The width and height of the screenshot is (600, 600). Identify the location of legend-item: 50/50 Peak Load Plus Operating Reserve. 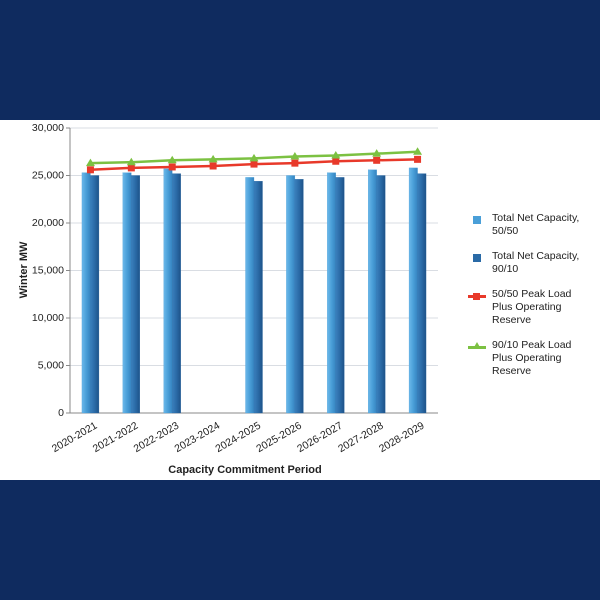
(530, 307).